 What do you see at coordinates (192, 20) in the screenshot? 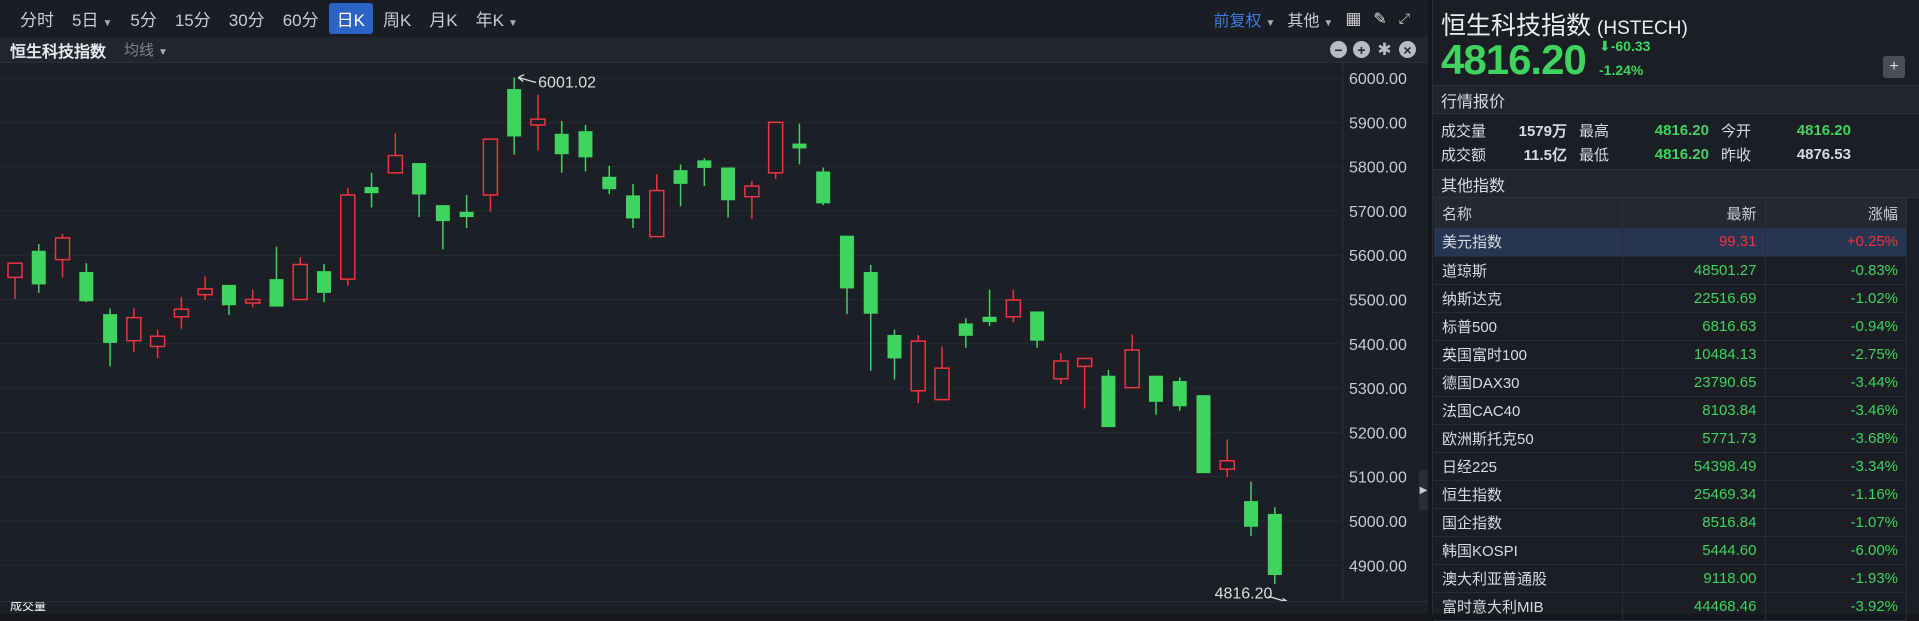
I see `tab-15min: 15分` at bounding box center [192, 20].